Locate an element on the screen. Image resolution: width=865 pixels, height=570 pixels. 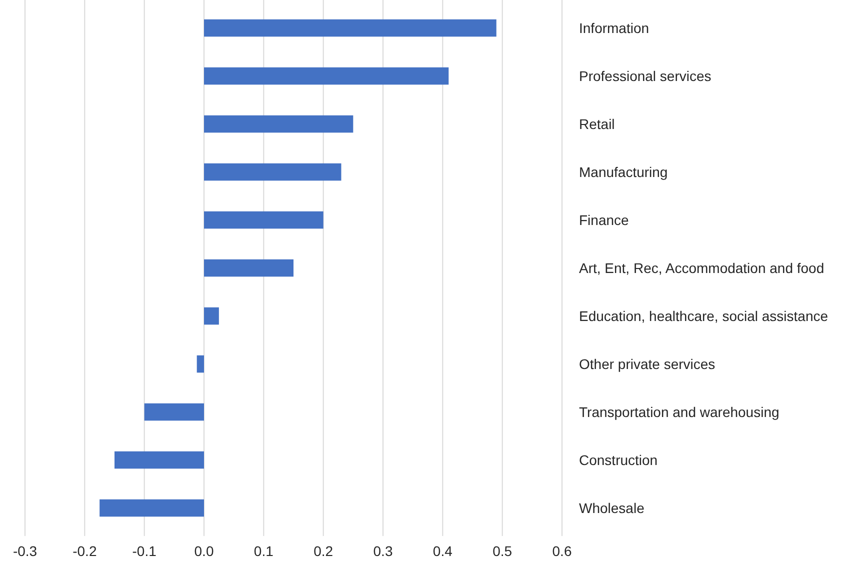
x-tick-label: 0.2 is located at coordinates (324, 550).